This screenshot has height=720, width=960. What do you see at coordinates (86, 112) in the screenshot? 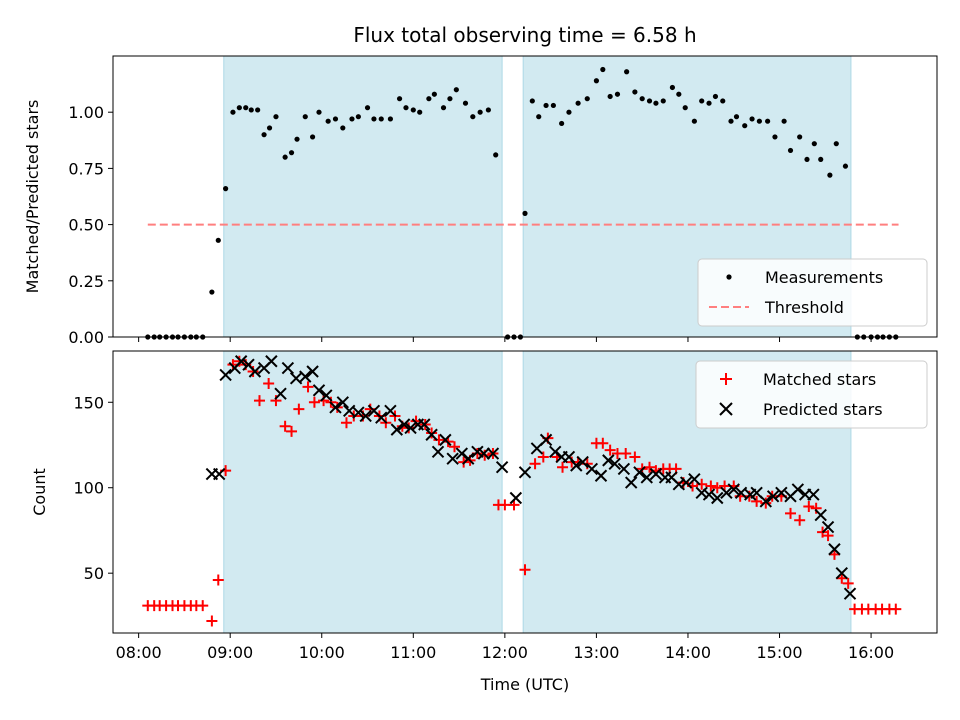
I see `y-tick-label: 1.00` at bounding box center [86, 112].